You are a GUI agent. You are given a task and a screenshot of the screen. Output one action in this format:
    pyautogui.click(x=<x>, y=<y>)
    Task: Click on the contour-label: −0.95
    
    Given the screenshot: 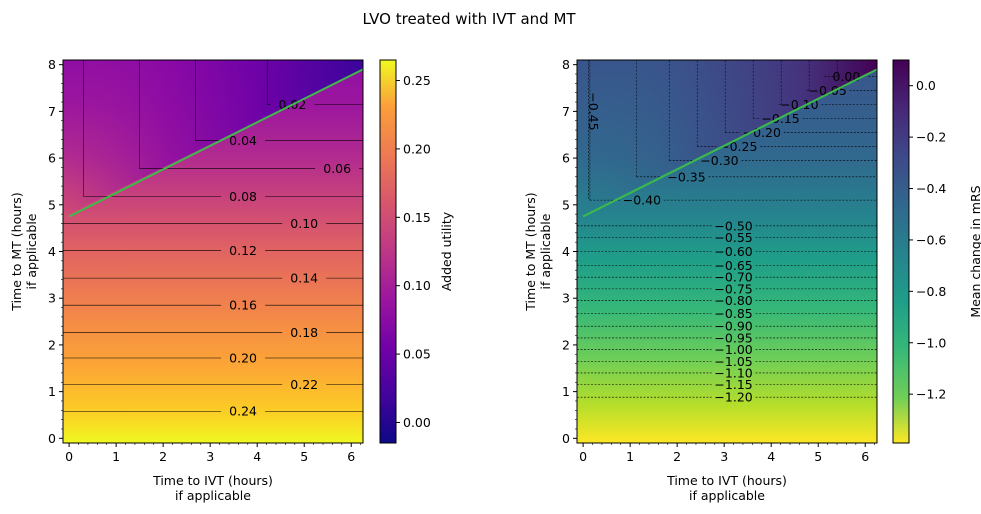 What is the action you would take?
    pyautogui.click(x=733, y=337)
    